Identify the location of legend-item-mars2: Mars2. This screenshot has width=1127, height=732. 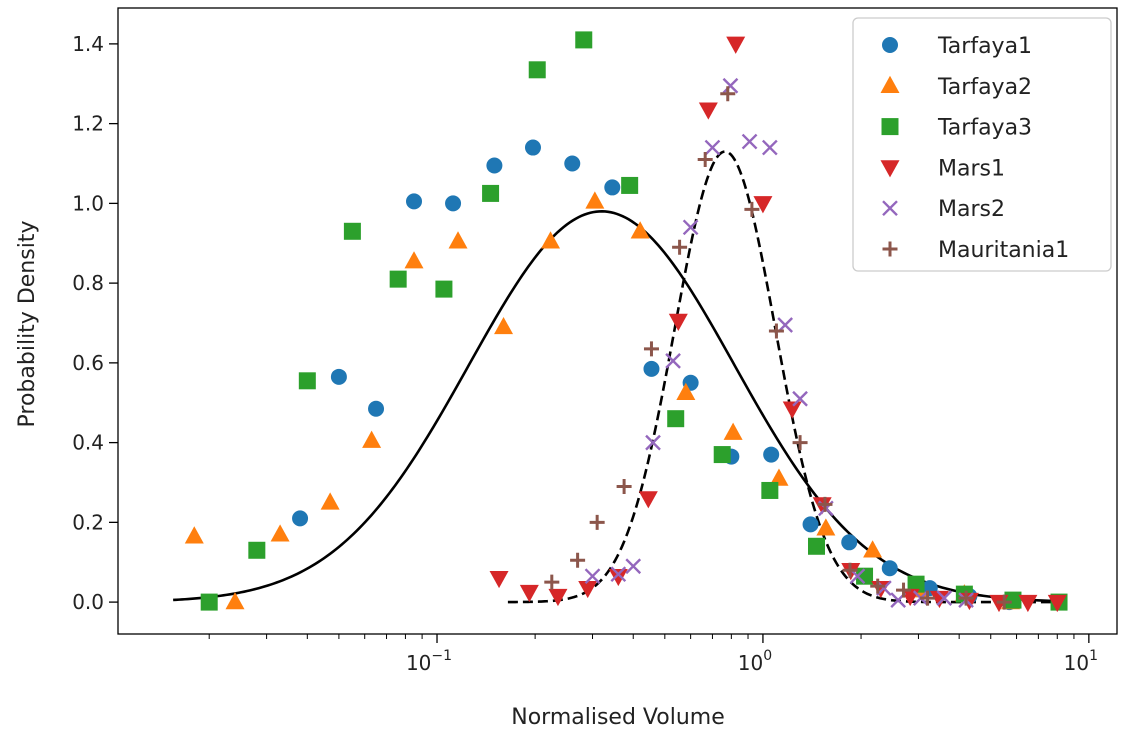
(943, 209).